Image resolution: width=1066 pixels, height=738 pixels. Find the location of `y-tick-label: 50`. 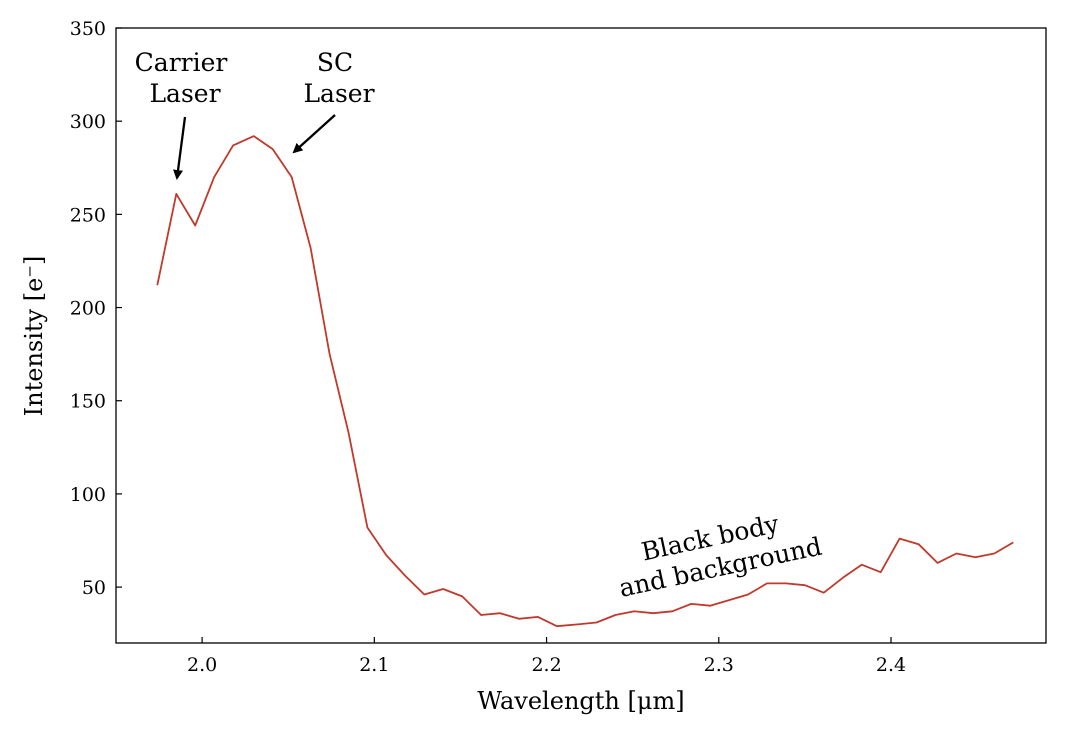

y-tick-label: 50 is located at coordinates (94, 588).